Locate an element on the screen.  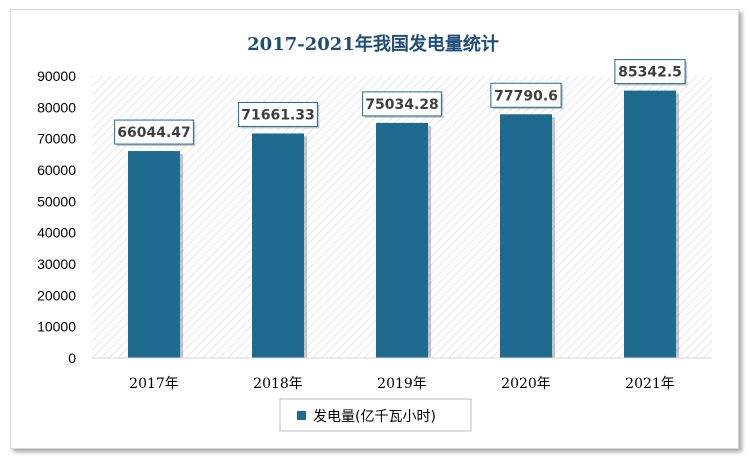
y-tick-label: 70000 is located at coordinates (56, 139).